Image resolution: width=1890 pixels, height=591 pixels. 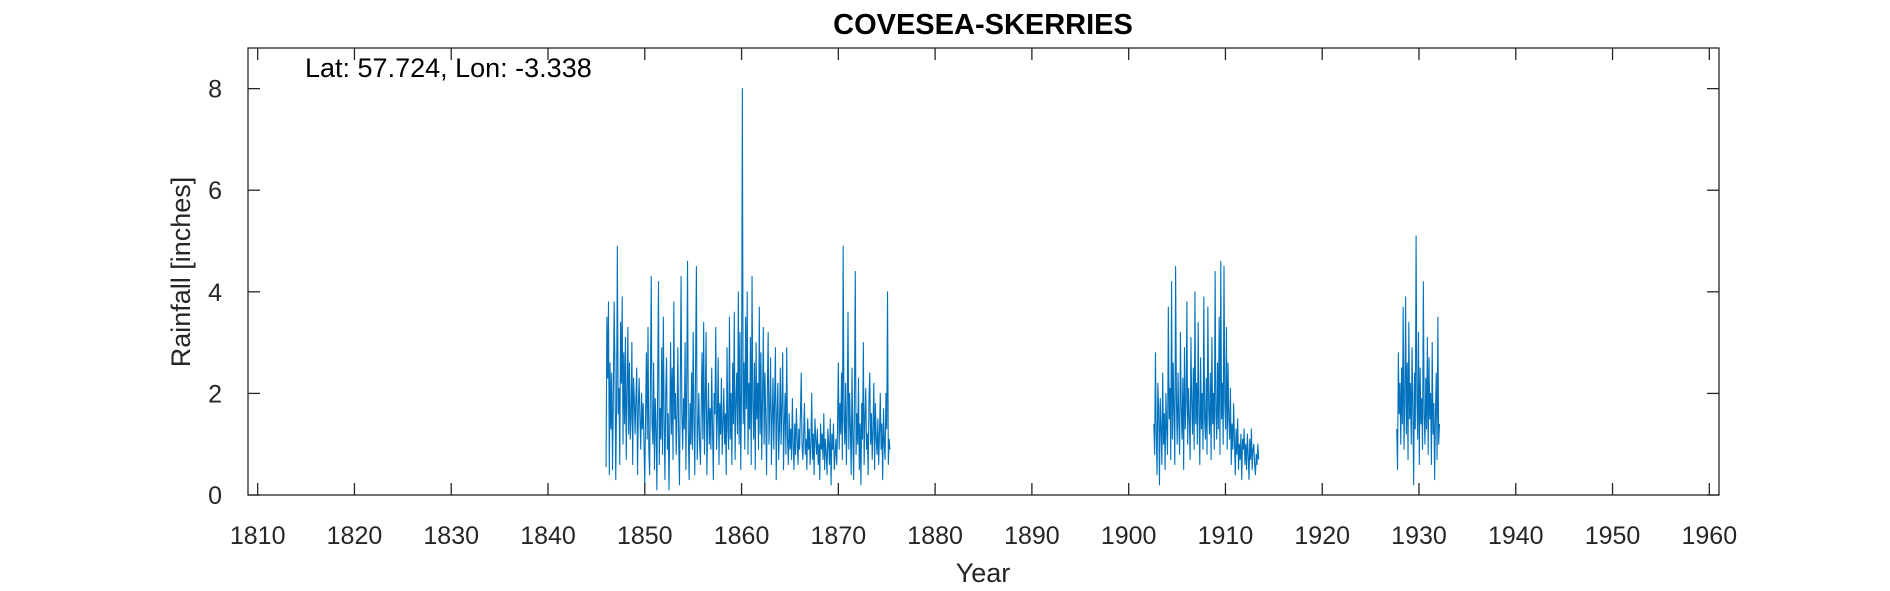 I want to click on x-axis-label: Year, so click(x=983, y=573).